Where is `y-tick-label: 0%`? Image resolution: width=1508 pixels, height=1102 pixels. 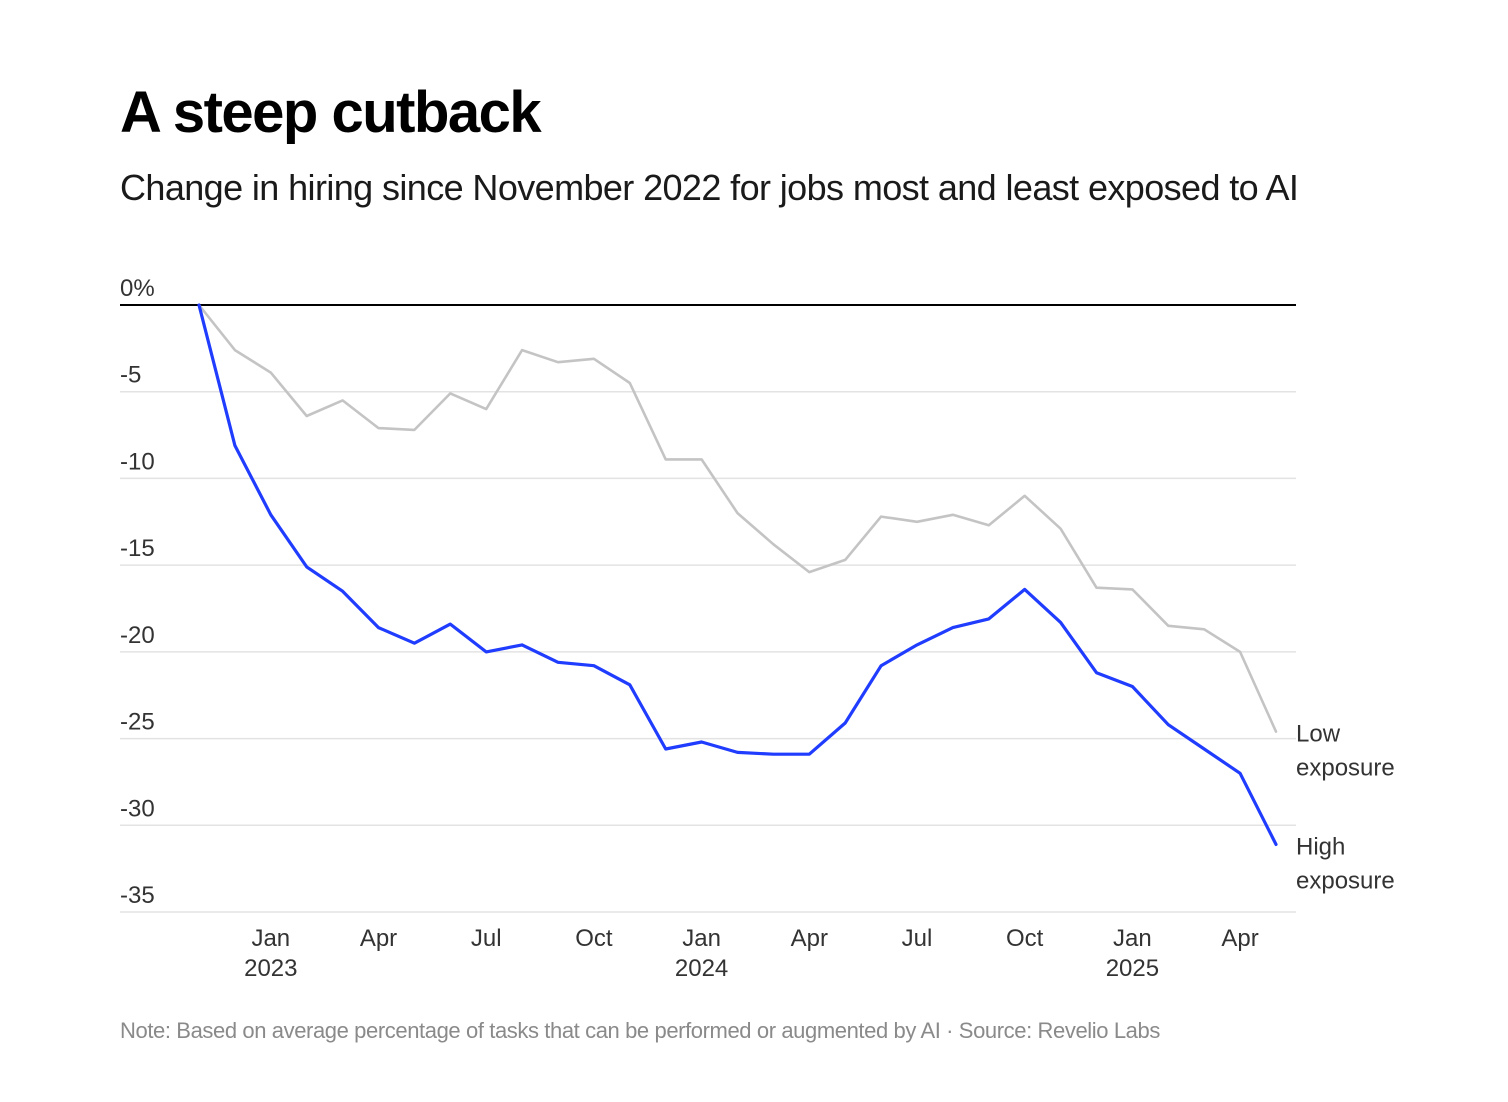
y-tick-label: 0% is located at coordinates (137, 288).